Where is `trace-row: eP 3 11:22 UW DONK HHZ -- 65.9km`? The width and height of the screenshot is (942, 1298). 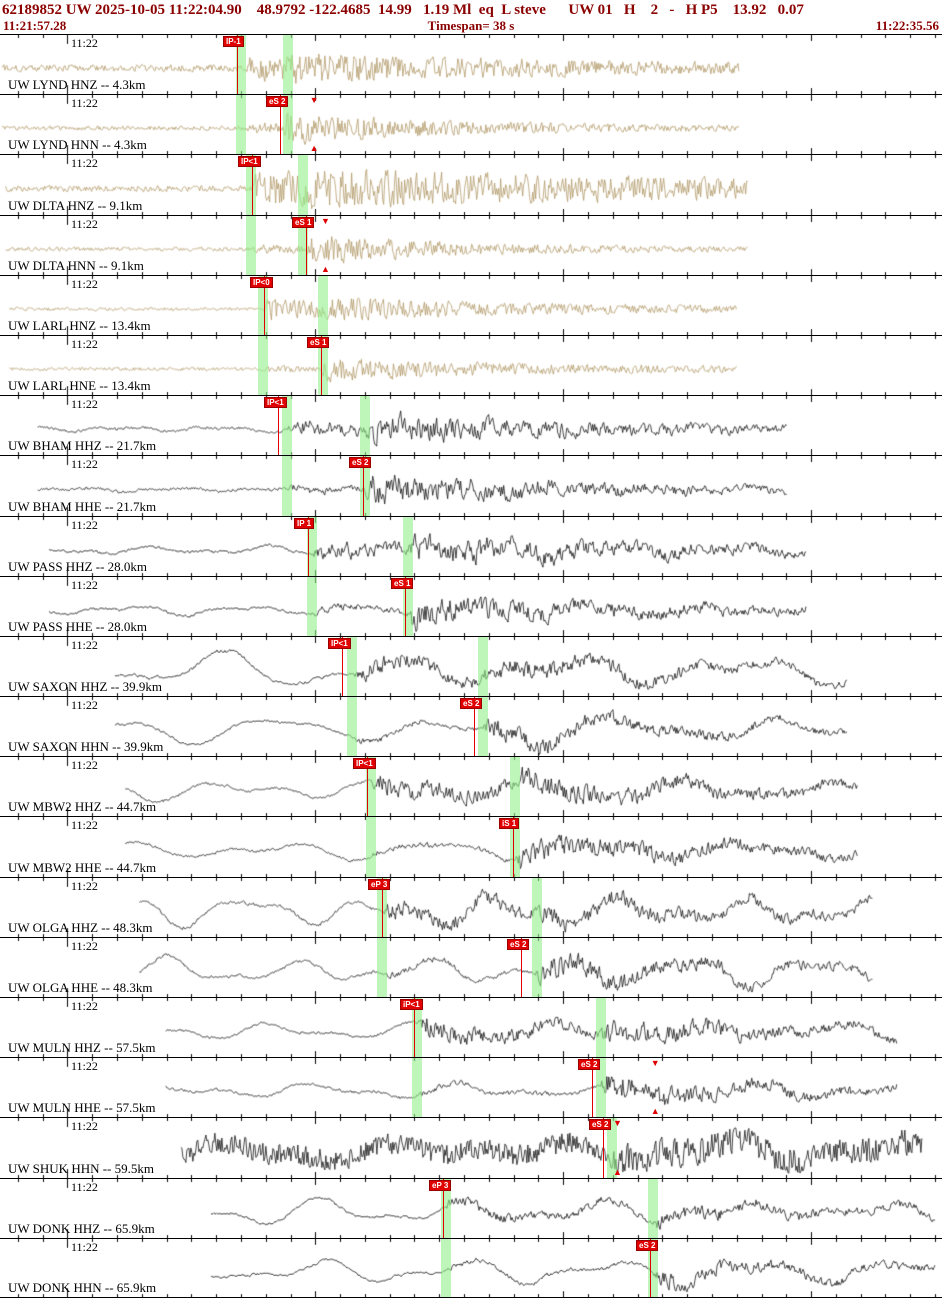
trace-row: eP 3 11:22 UW DONK HHZ -- 65.9km is located at coordinates (471, 1207).